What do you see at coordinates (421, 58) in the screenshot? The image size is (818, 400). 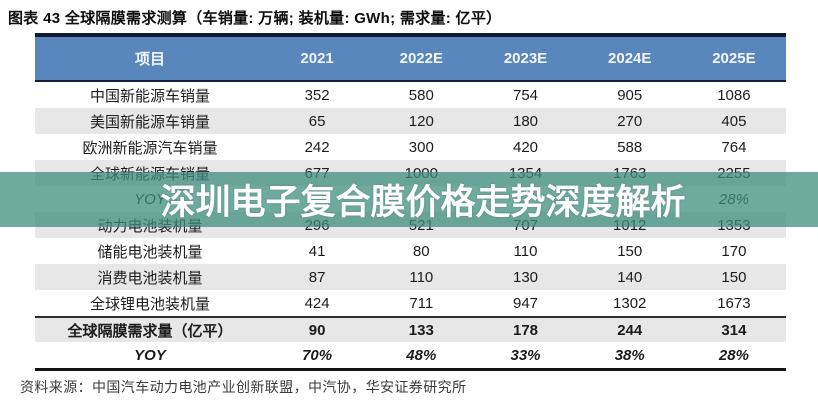 I see `header-cell-year: 2022E` at bounding box center [421, 58].